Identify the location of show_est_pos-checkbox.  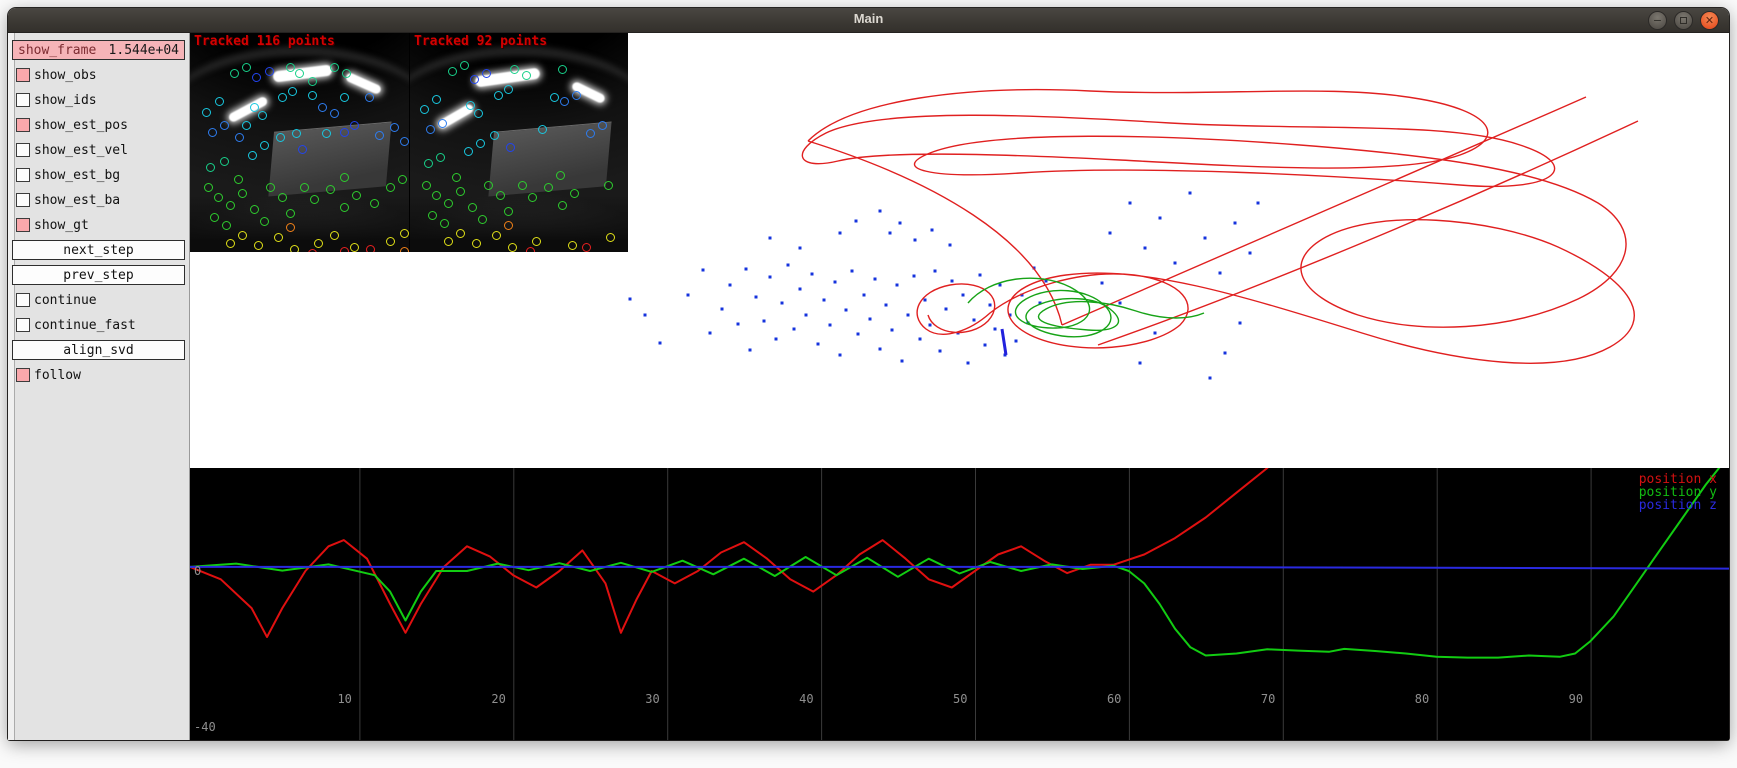
(23, 125).